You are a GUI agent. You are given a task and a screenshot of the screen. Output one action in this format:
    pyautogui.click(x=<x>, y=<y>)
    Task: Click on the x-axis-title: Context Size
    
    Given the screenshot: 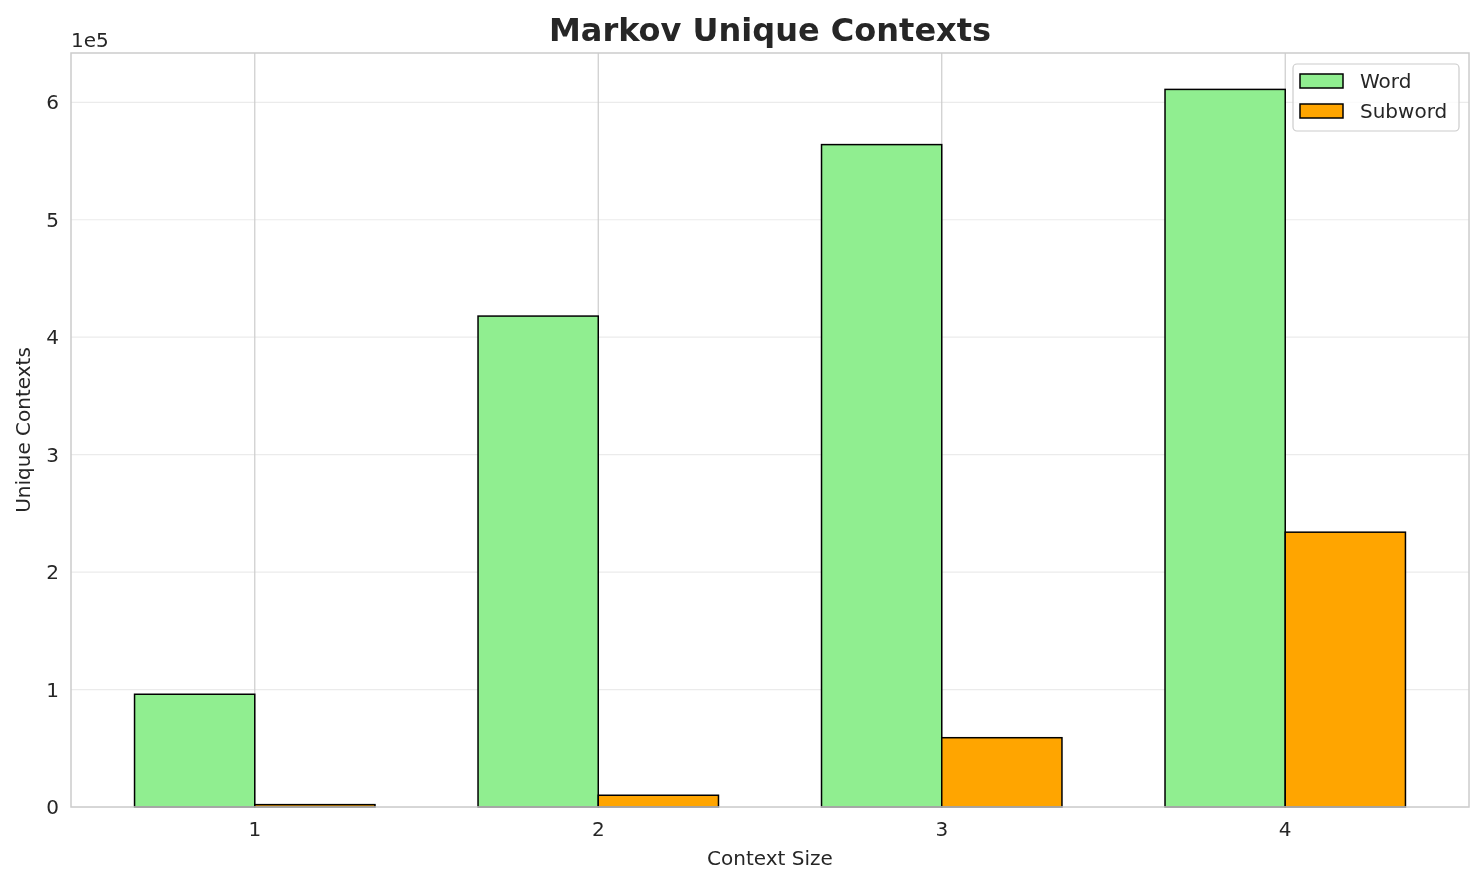 What is the action you would take?
    pyautogui.click(x=770, y=858)
    